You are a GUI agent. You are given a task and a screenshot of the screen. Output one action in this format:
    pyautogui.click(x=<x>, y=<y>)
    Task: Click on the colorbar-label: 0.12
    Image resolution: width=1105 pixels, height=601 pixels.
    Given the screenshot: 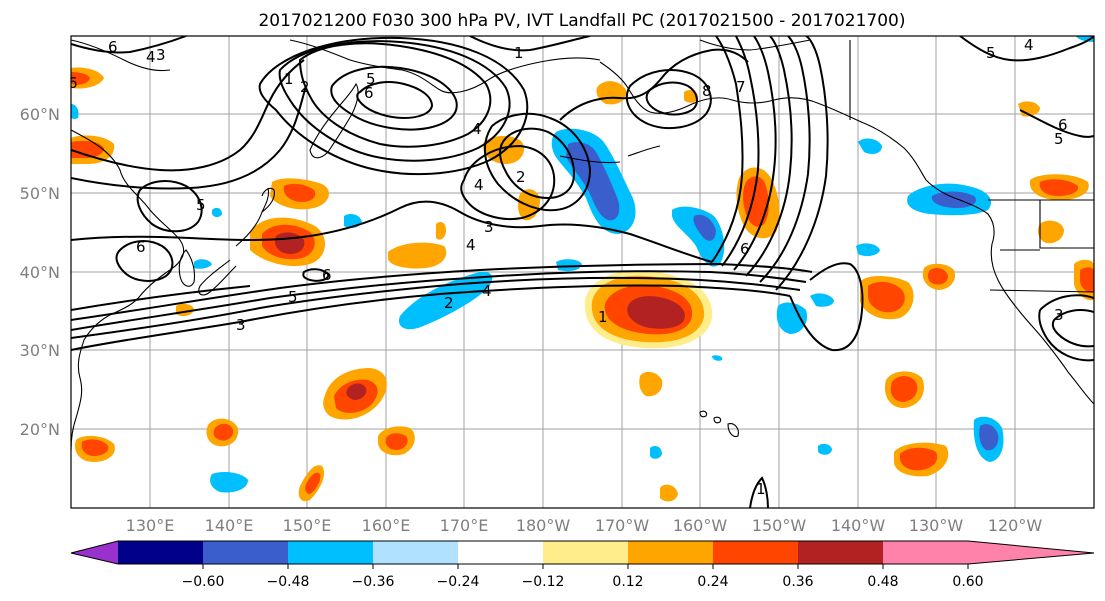 What is the action you would take?
    pyautogui.click(x=627, y=582)
    